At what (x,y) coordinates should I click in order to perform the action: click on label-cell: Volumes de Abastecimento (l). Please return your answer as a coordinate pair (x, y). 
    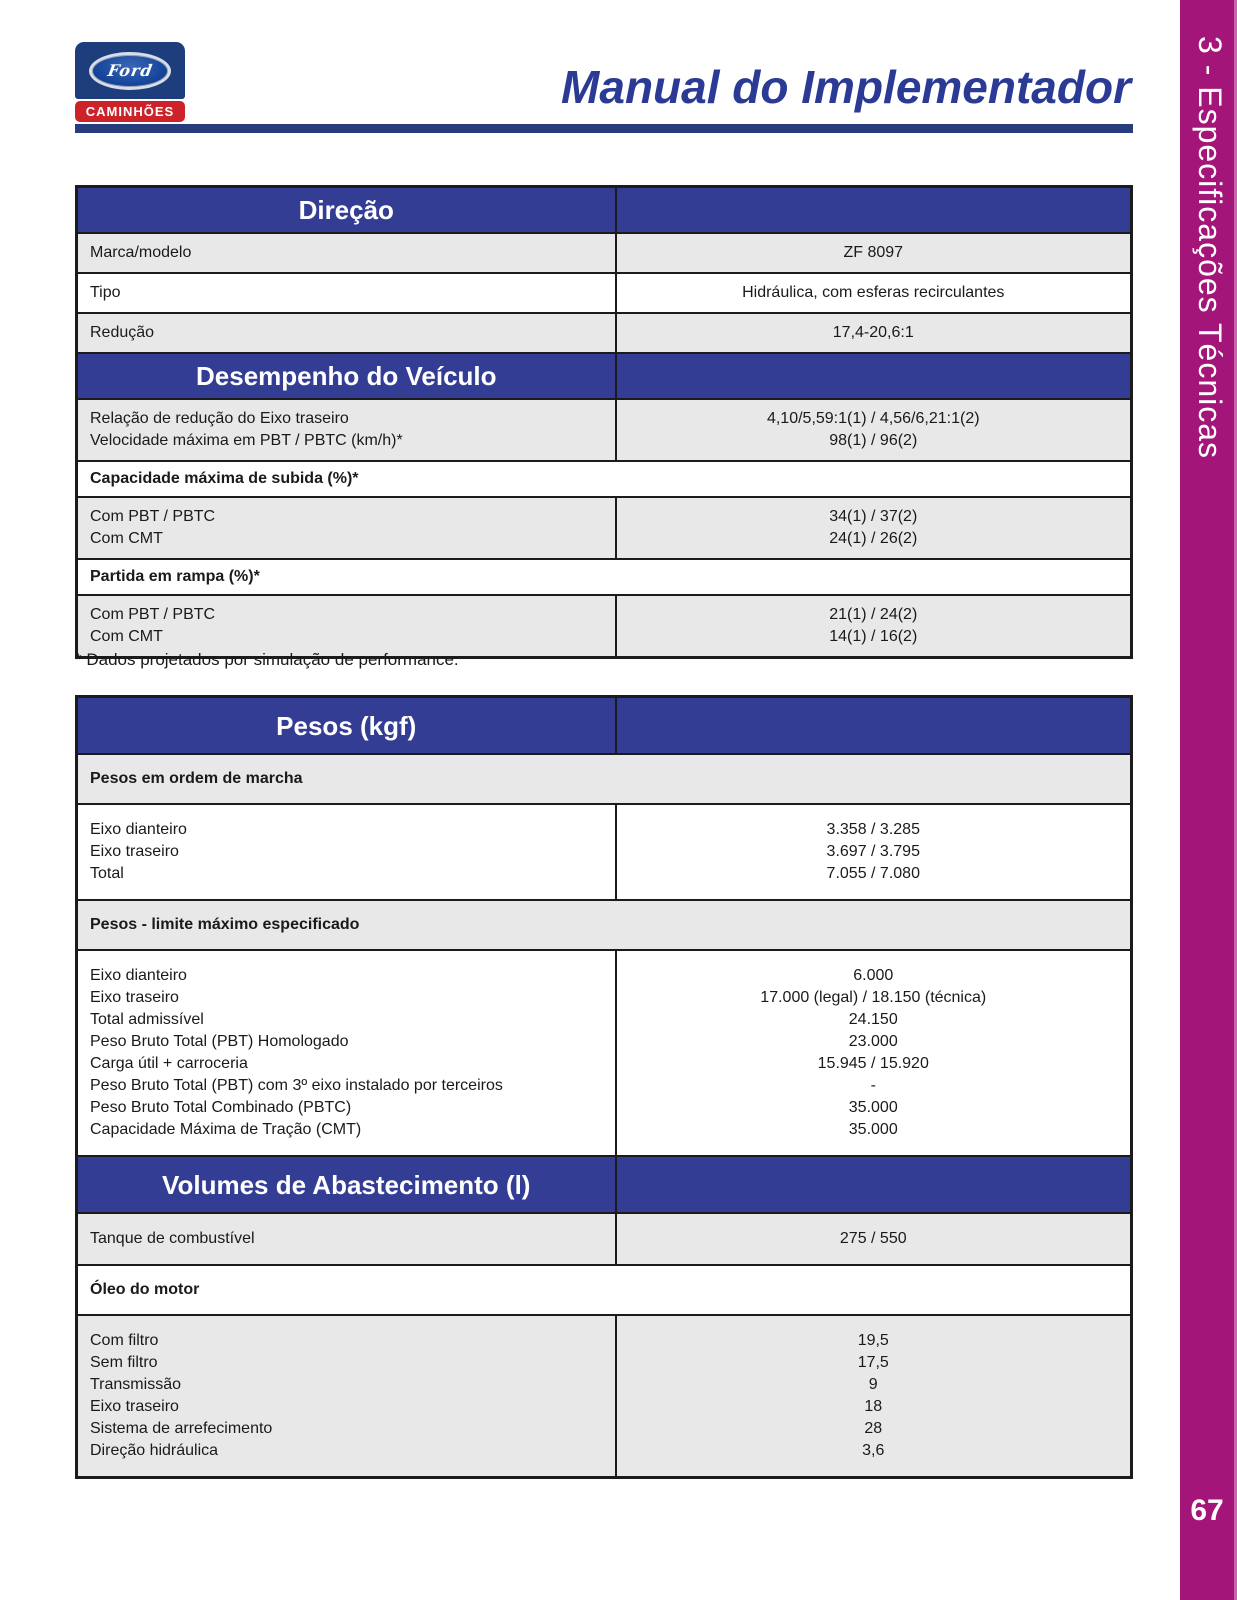
    Looking at the image, I should click on (346, 1184).